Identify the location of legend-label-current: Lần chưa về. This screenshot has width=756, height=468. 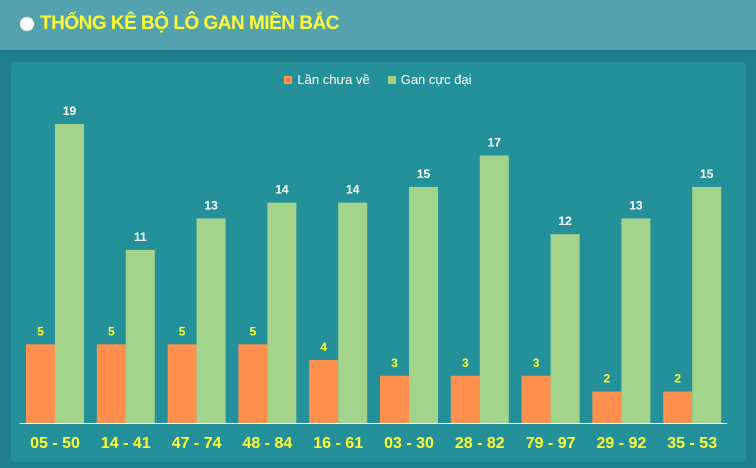
(333, 79).